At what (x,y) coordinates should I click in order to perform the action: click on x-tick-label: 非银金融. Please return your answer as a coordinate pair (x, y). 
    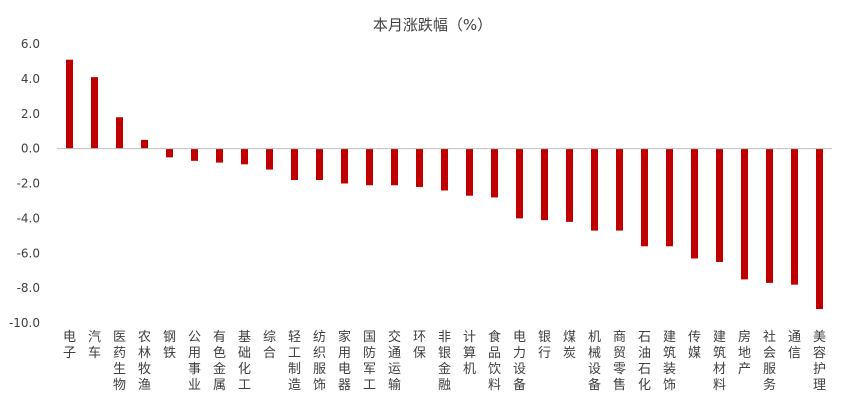
    Looking at the image, I should click on (444, 361).